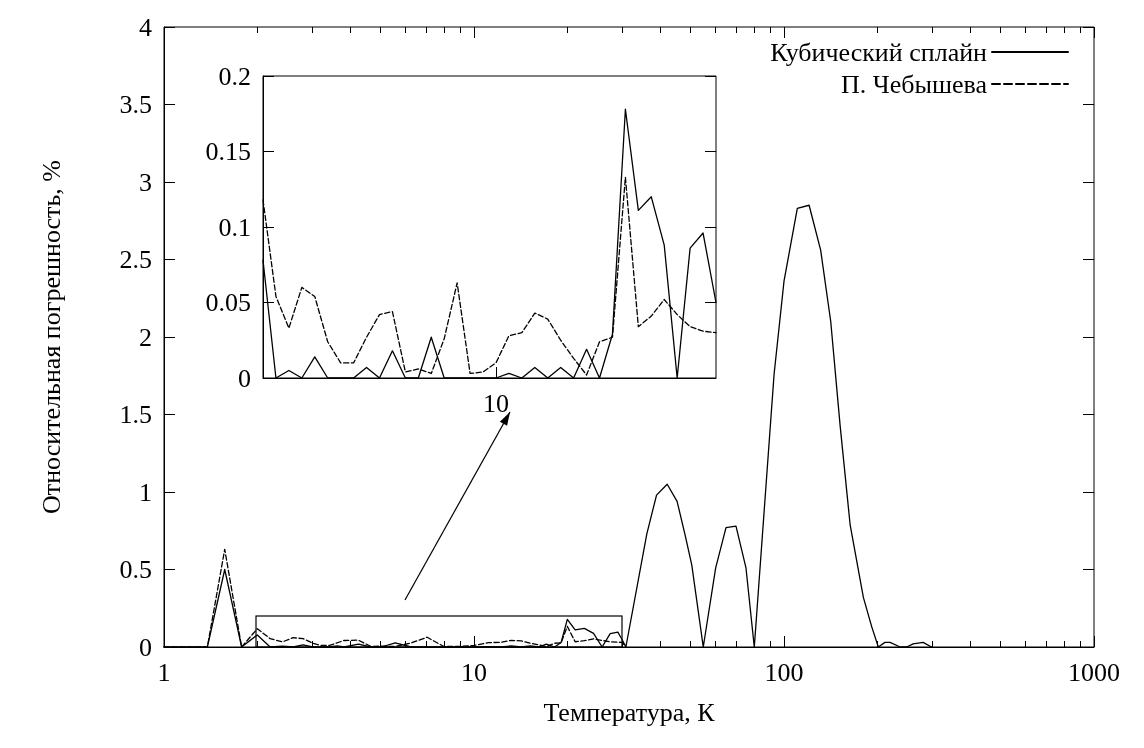  I want to click on y-tick-label: 0.1, so click(234, 227).